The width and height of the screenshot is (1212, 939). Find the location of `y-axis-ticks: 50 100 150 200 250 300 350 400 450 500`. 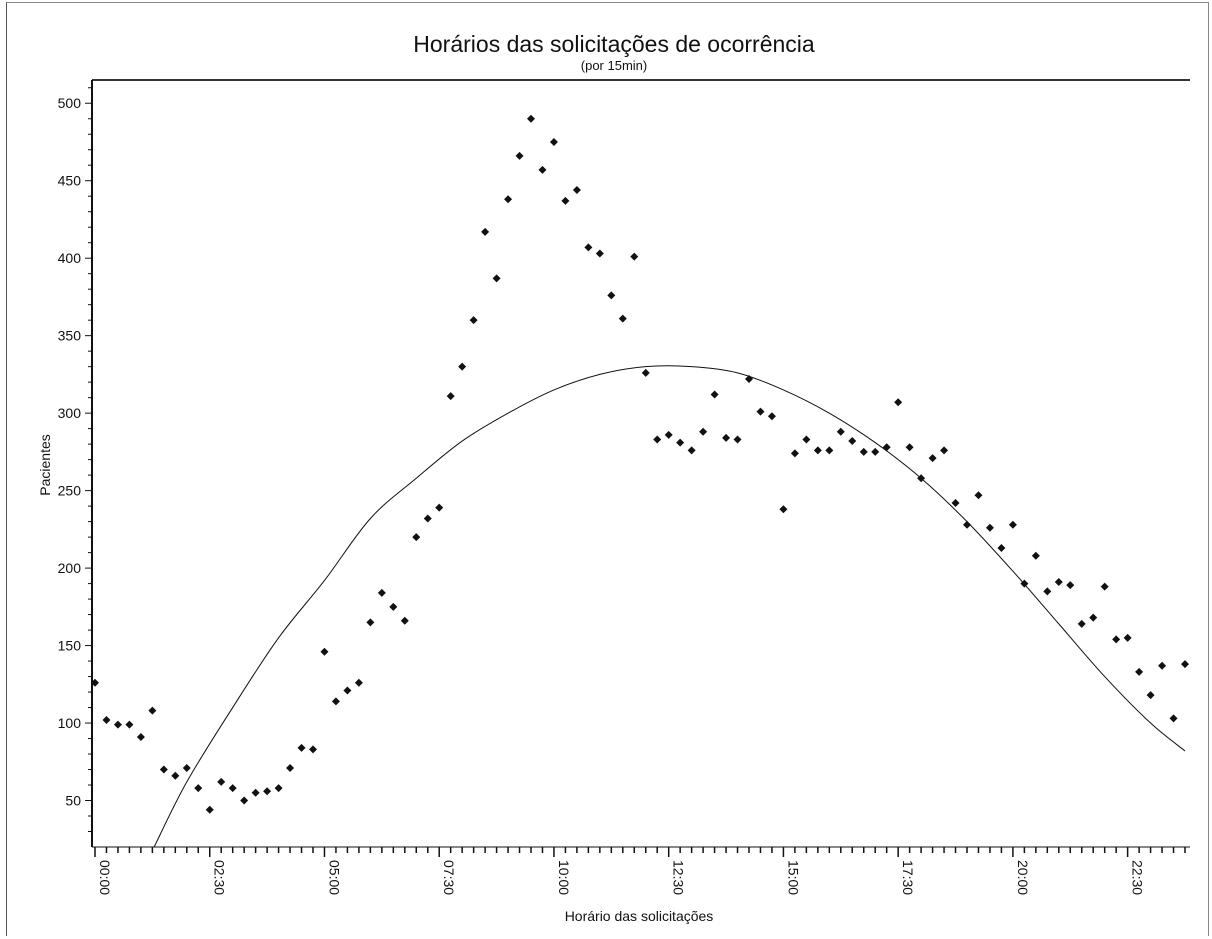

y-axis-ticks: 50 100 150 200 250 300 350 400 450 500 is located at coordinates (75, 460).